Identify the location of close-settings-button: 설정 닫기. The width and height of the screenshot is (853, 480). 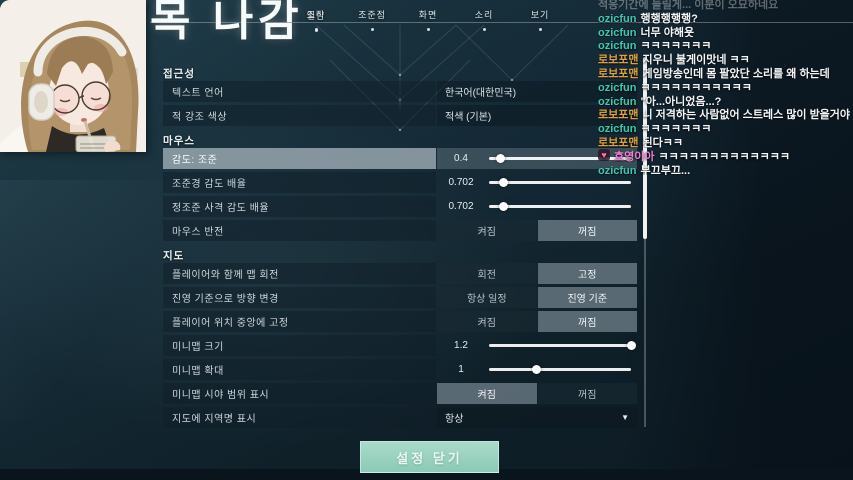
(429, 457).